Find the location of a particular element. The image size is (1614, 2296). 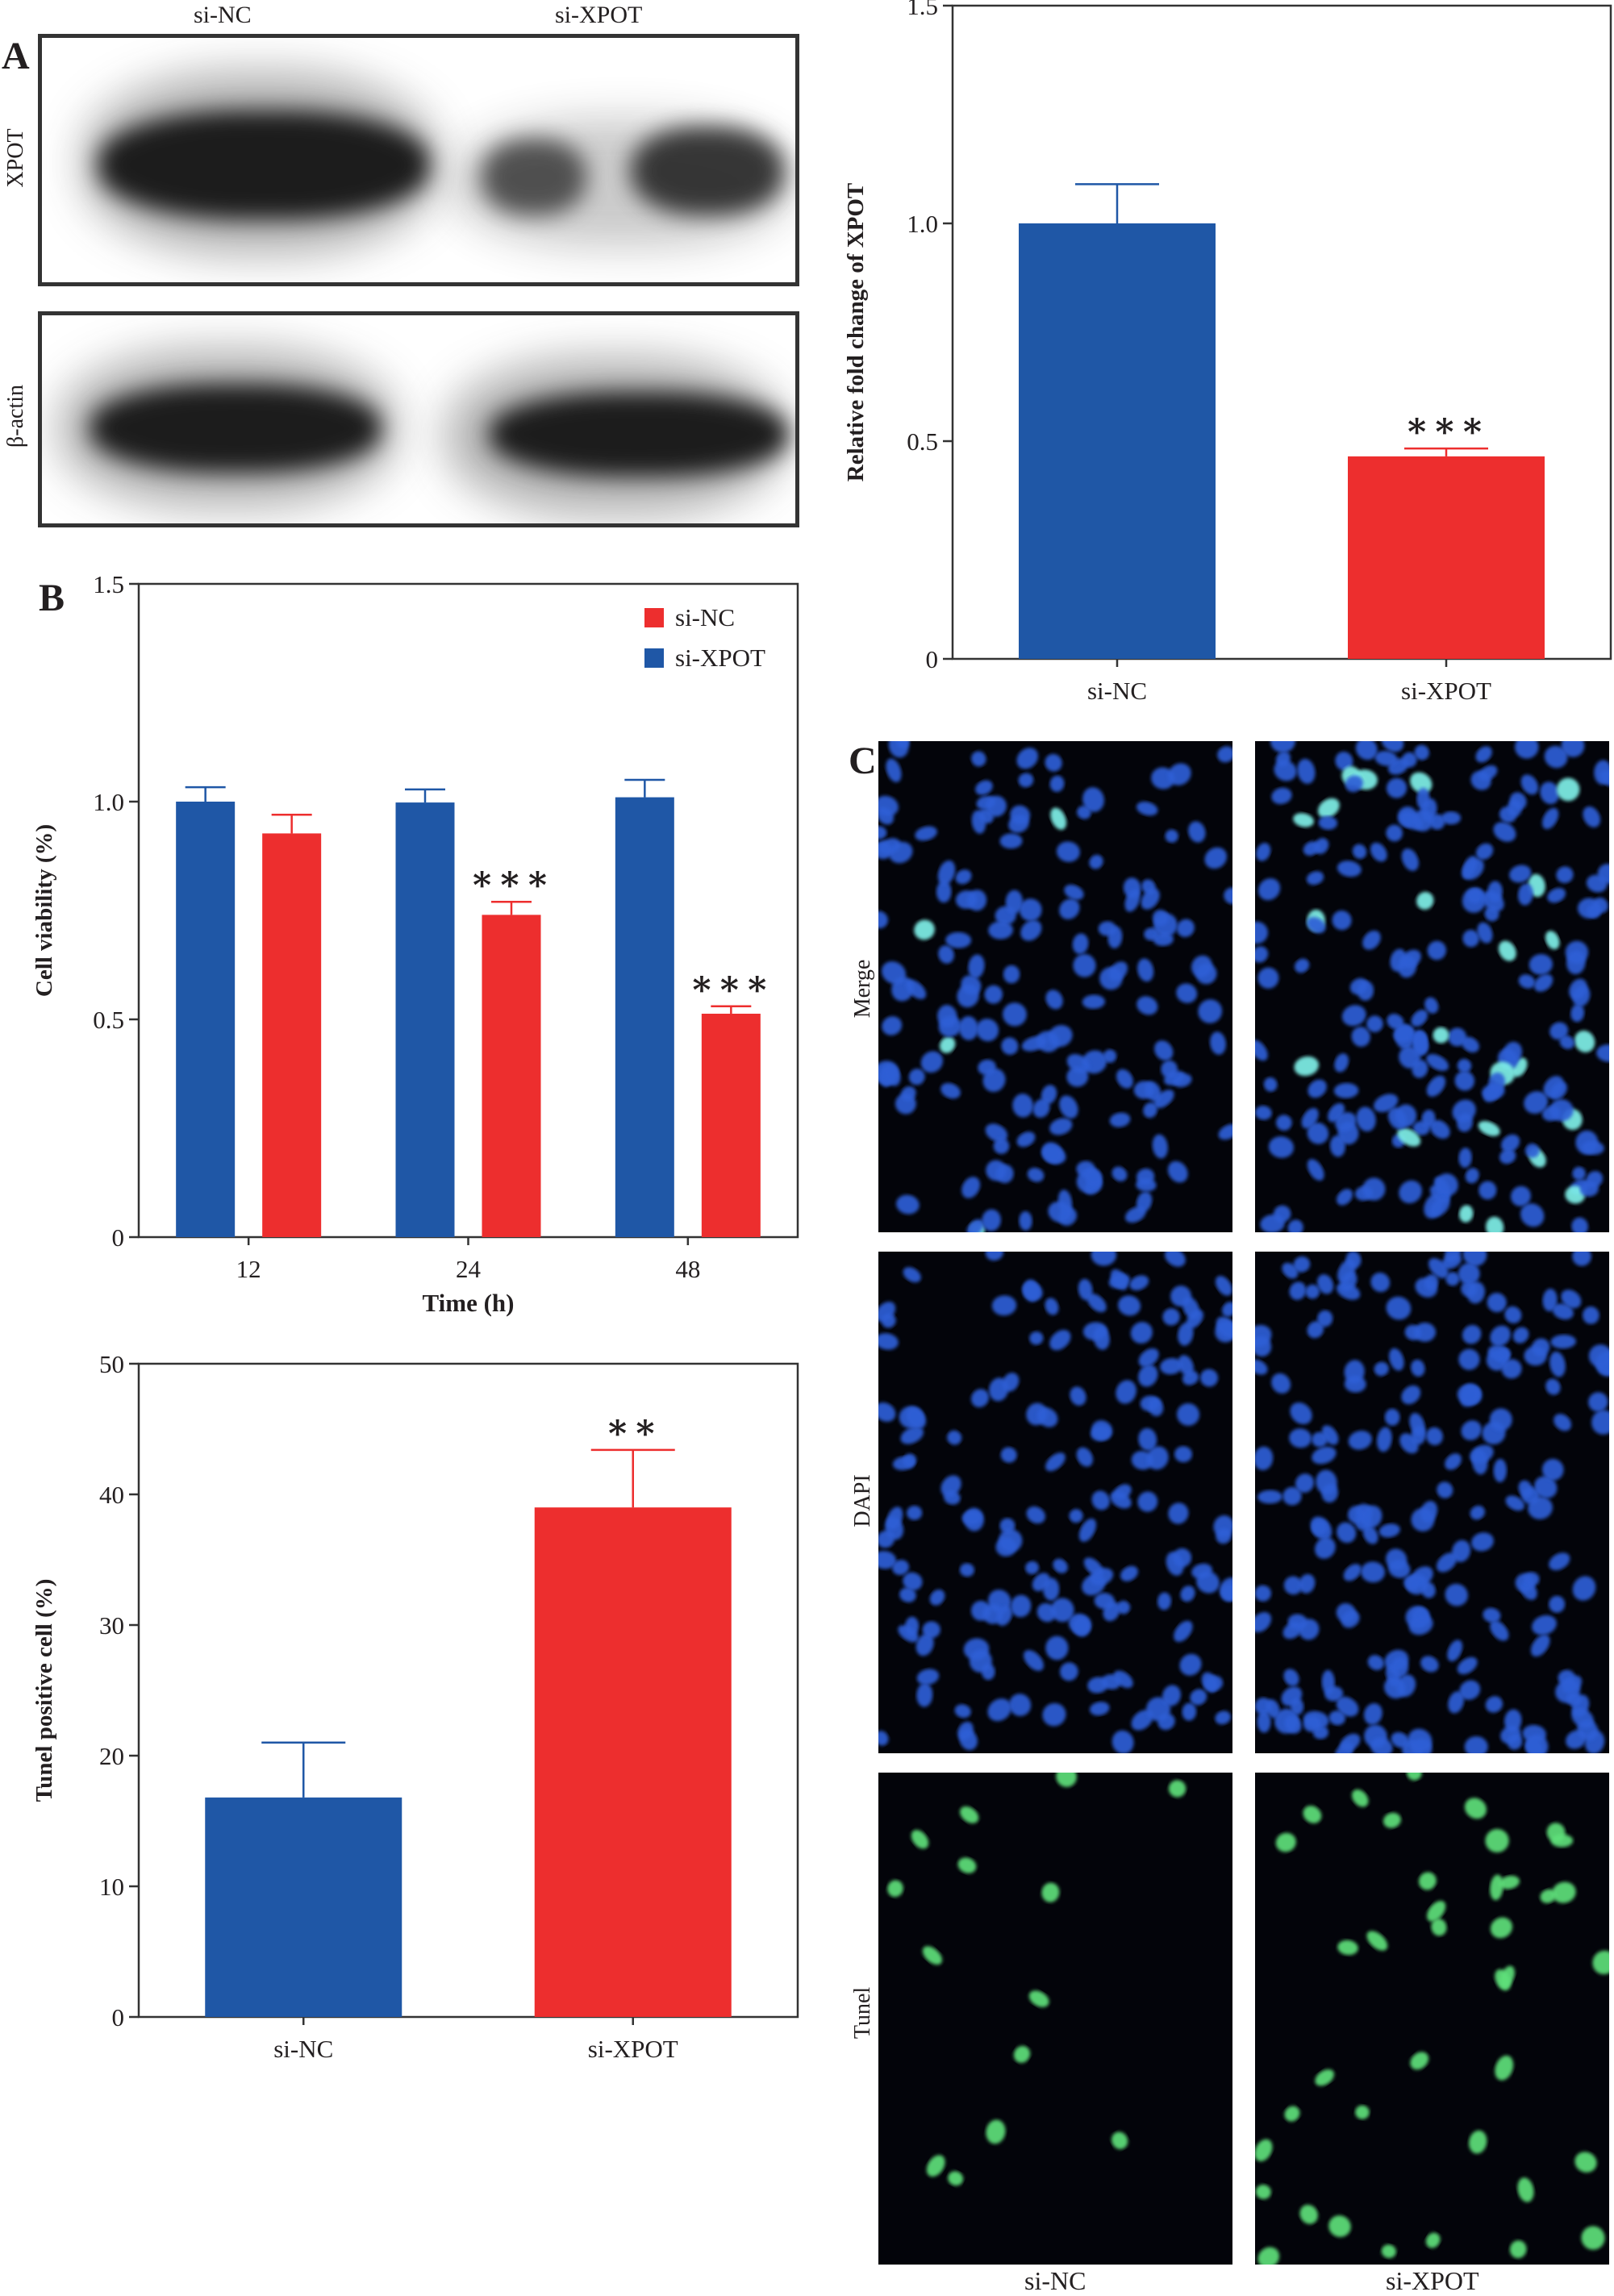

y-tick-label: 0 is located at coordinates (118, 2017).